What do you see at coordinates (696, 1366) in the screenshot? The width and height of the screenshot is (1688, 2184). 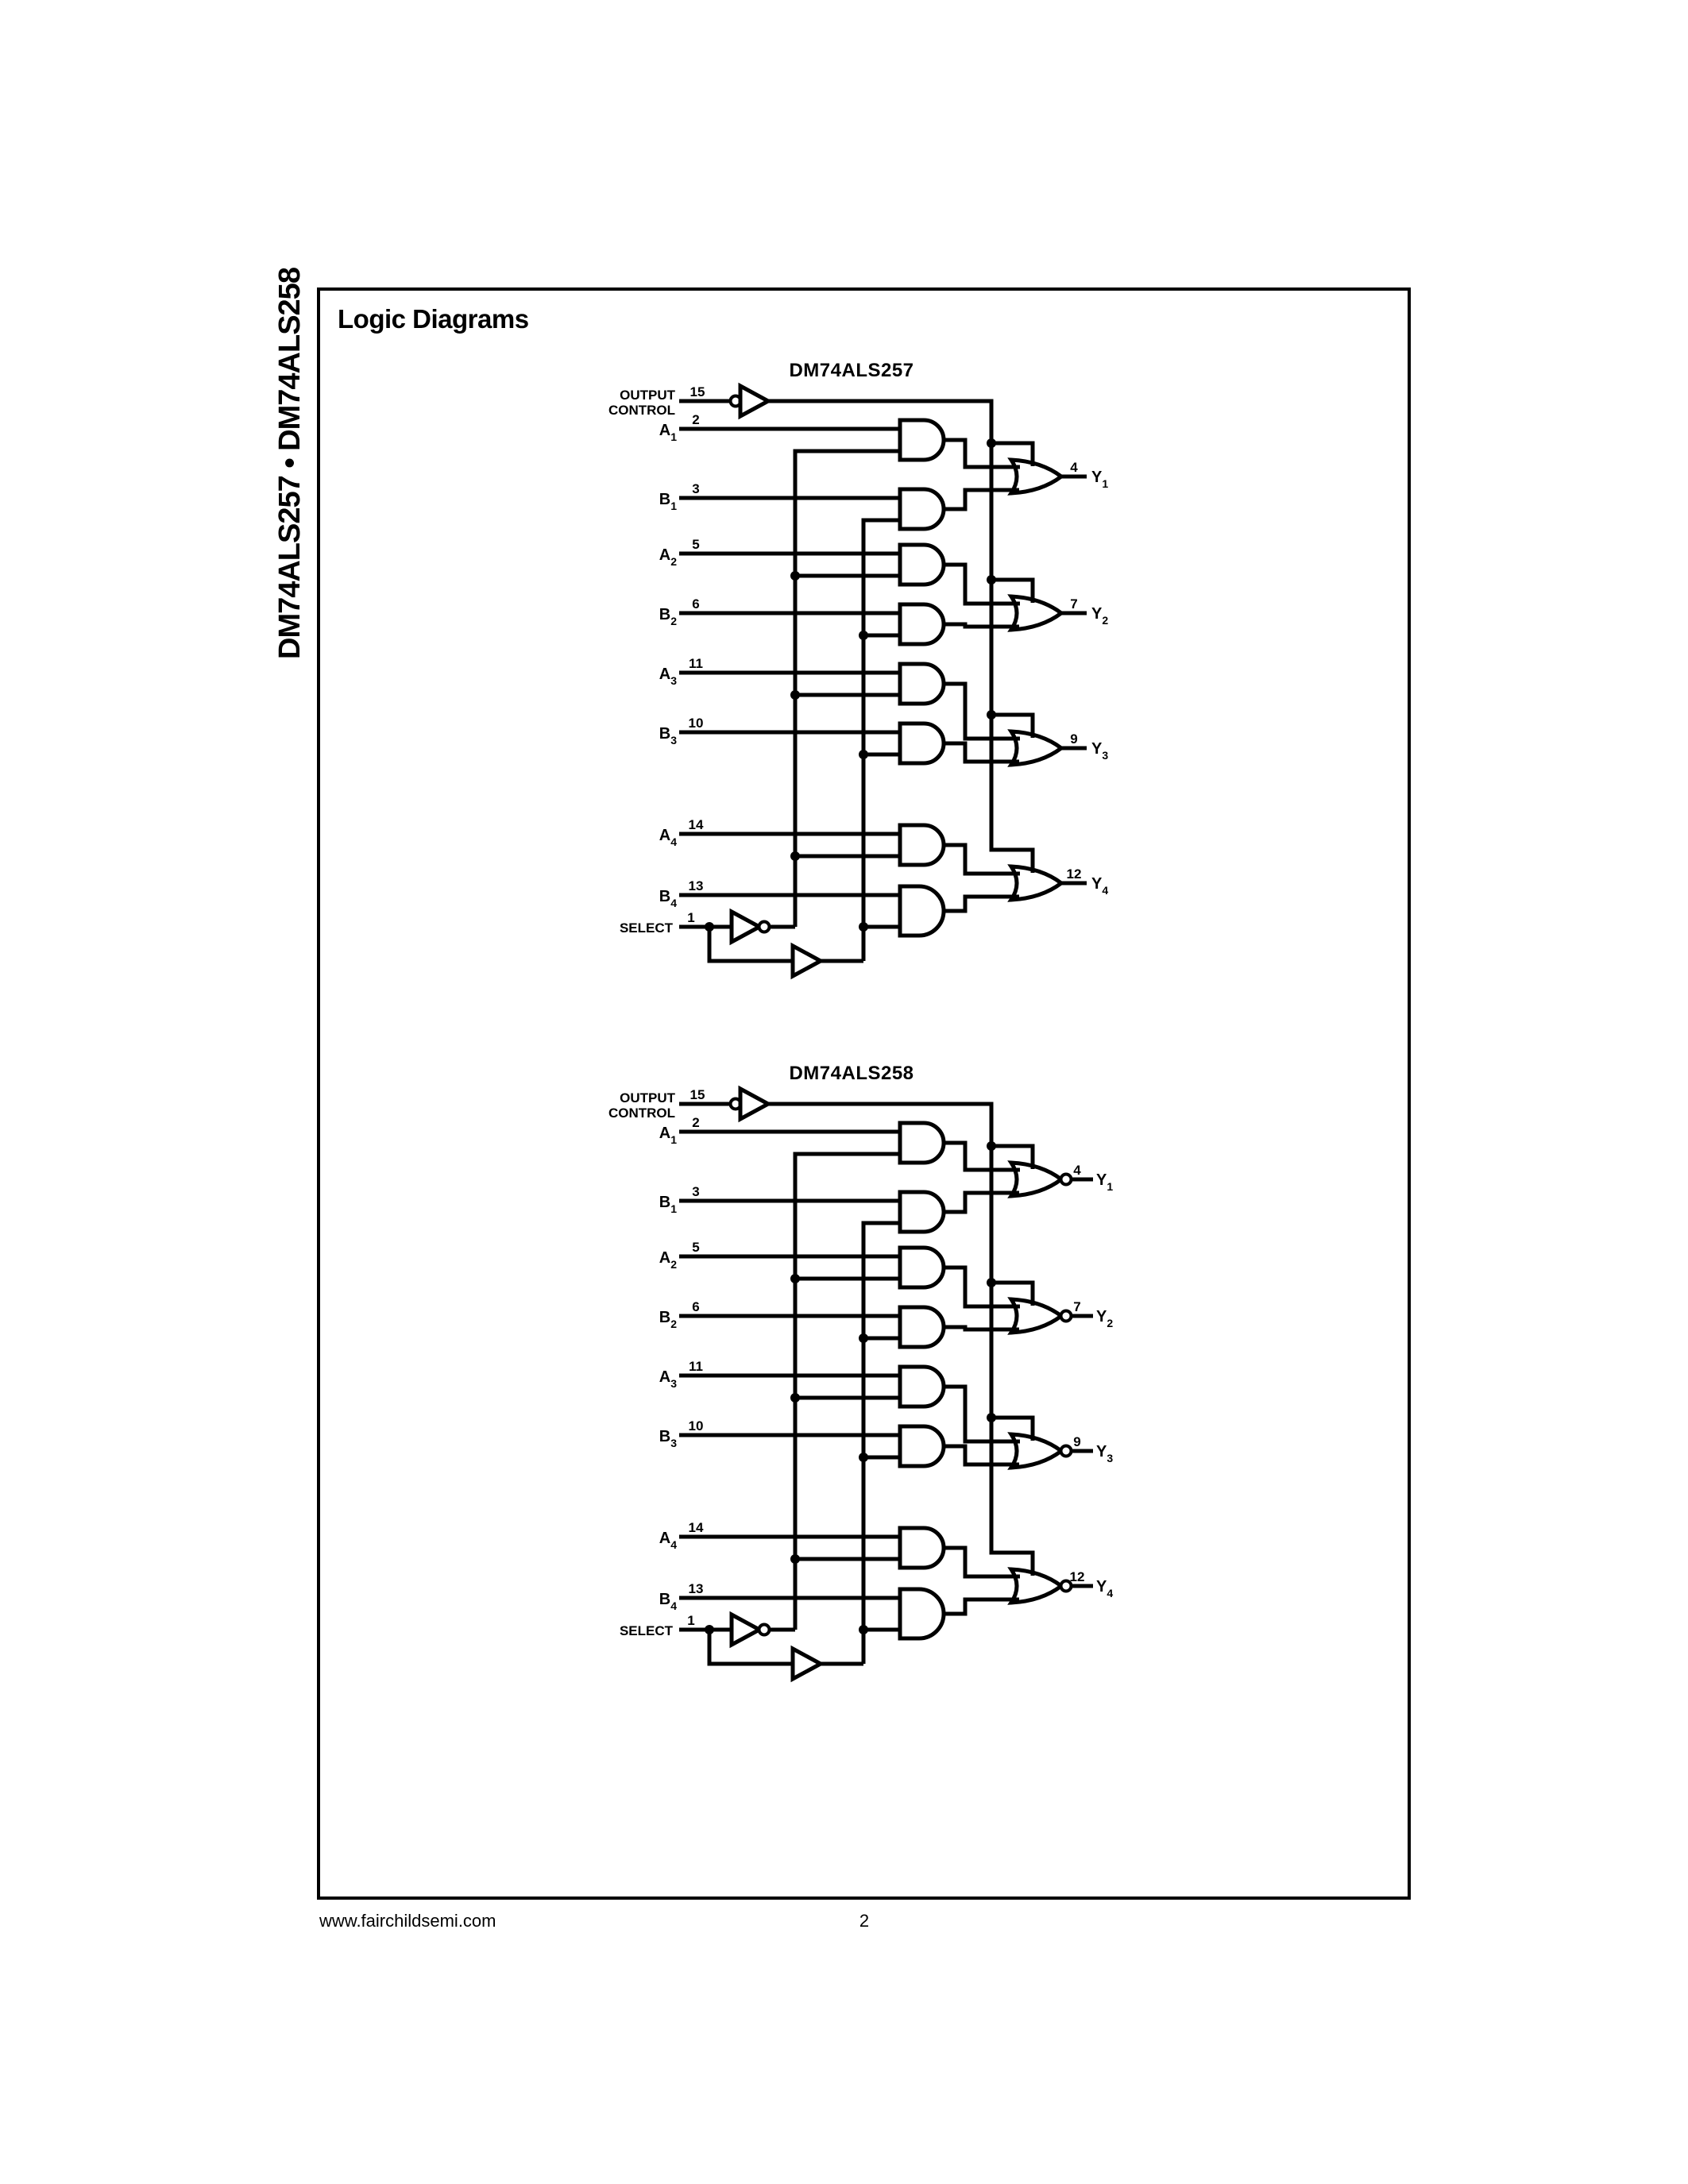 I see `pin-number-a3: 11` at bounding box center [696, 1366].